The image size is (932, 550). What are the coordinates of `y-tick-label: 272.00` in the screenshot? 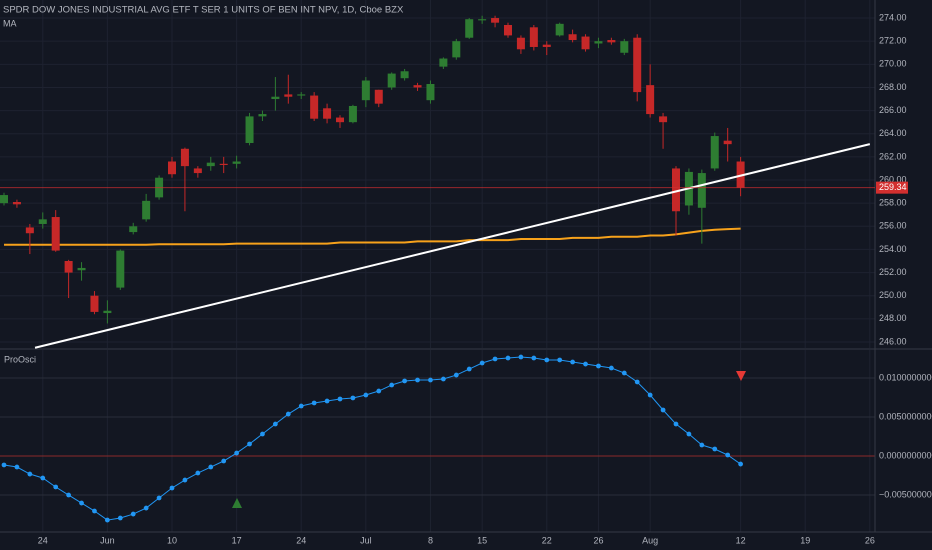 It's located at (893, 41).